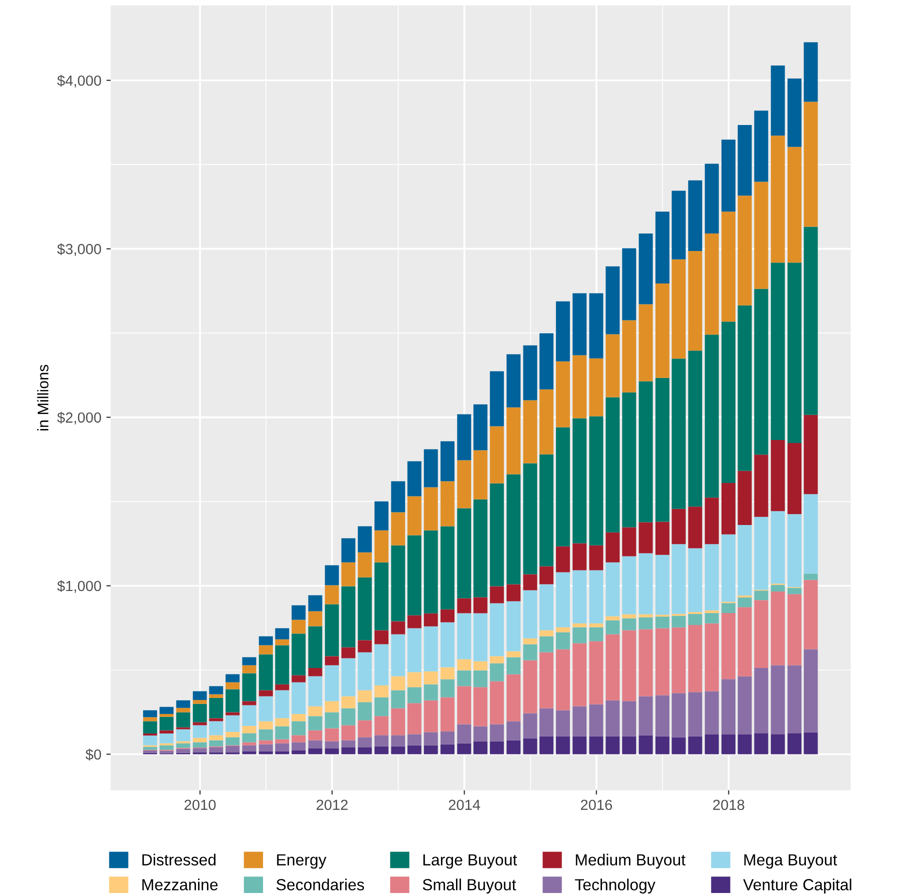 This screenshot has height=895, width=907. Describe the element at coordinates (470, 861) in the screenshot. I see `legend-label: Large Buyout` at that location.